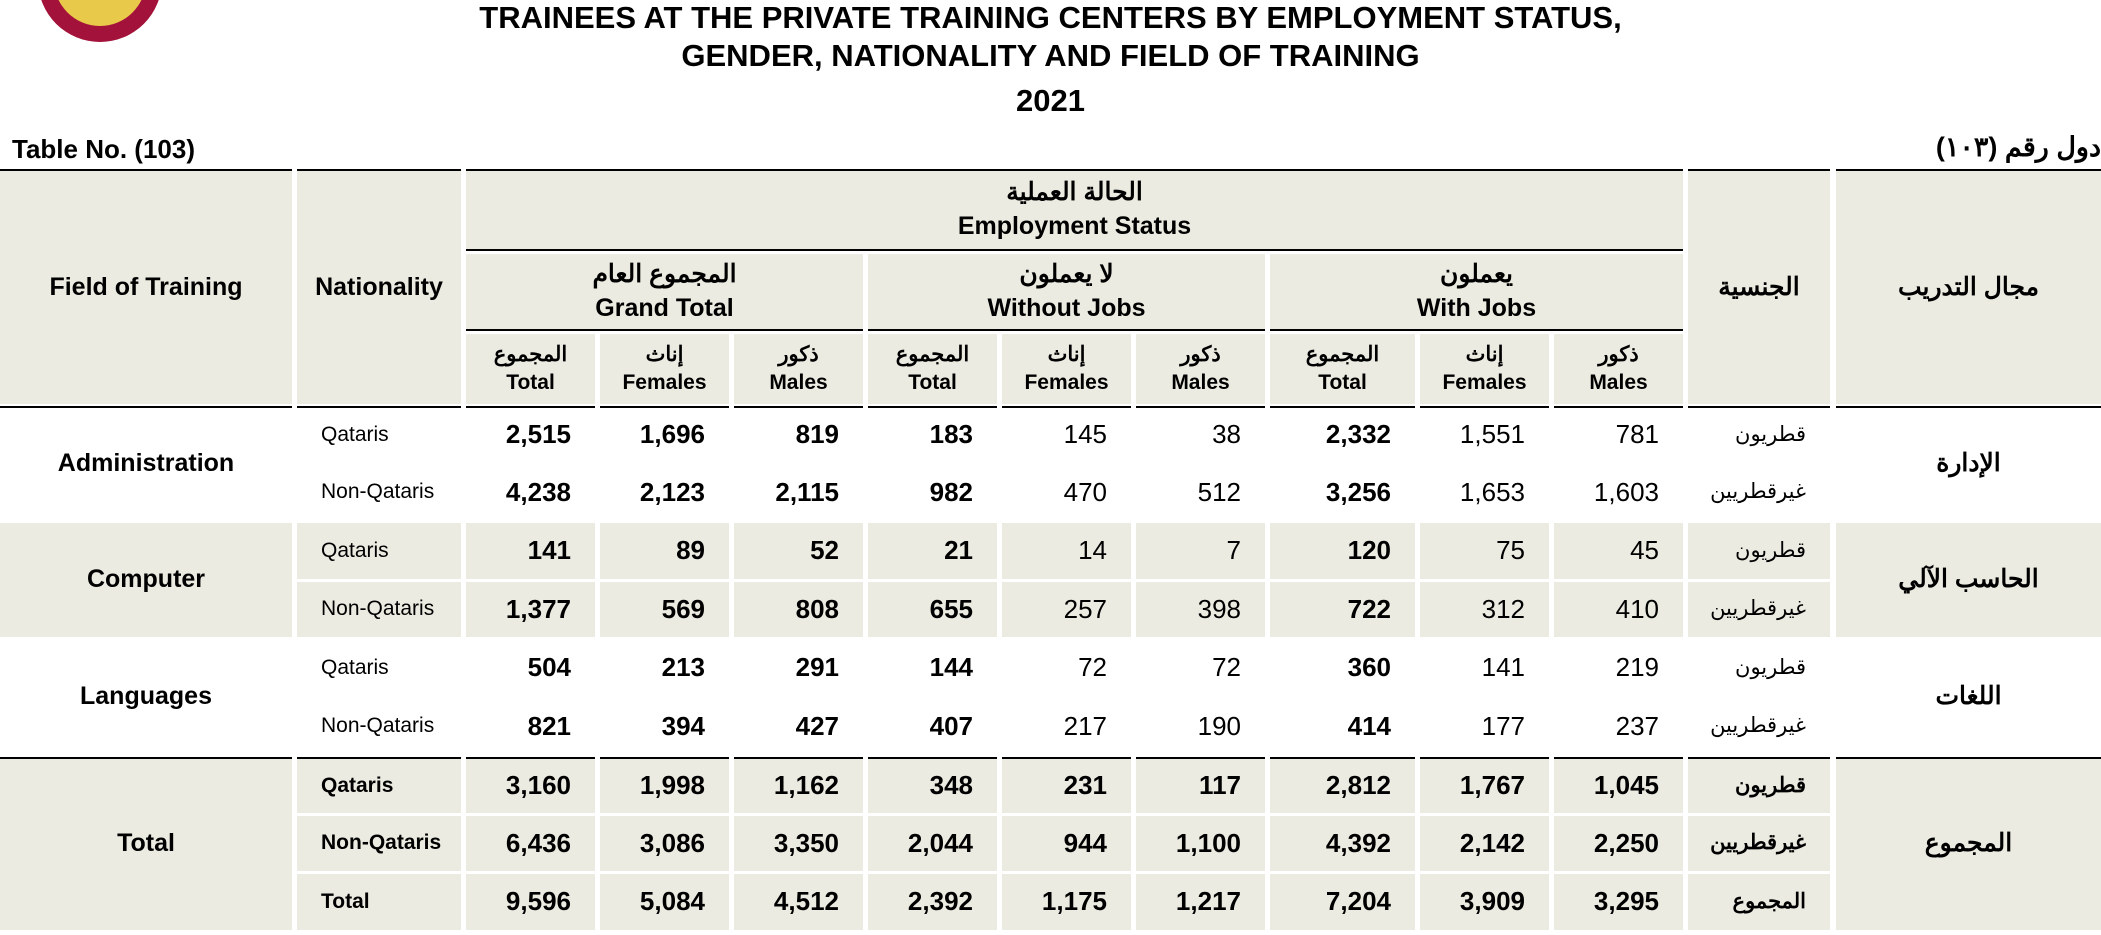 This screenshot has width=2101, height=935. Describe the element at coordinates (1618, 843) in the screenshot. I see `value-cell: 2,250` at that location.